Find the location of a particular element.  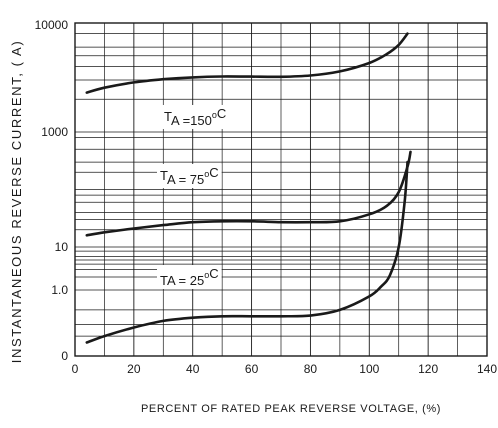

x-tick-label: 0 is located at coordinates (75, 369).